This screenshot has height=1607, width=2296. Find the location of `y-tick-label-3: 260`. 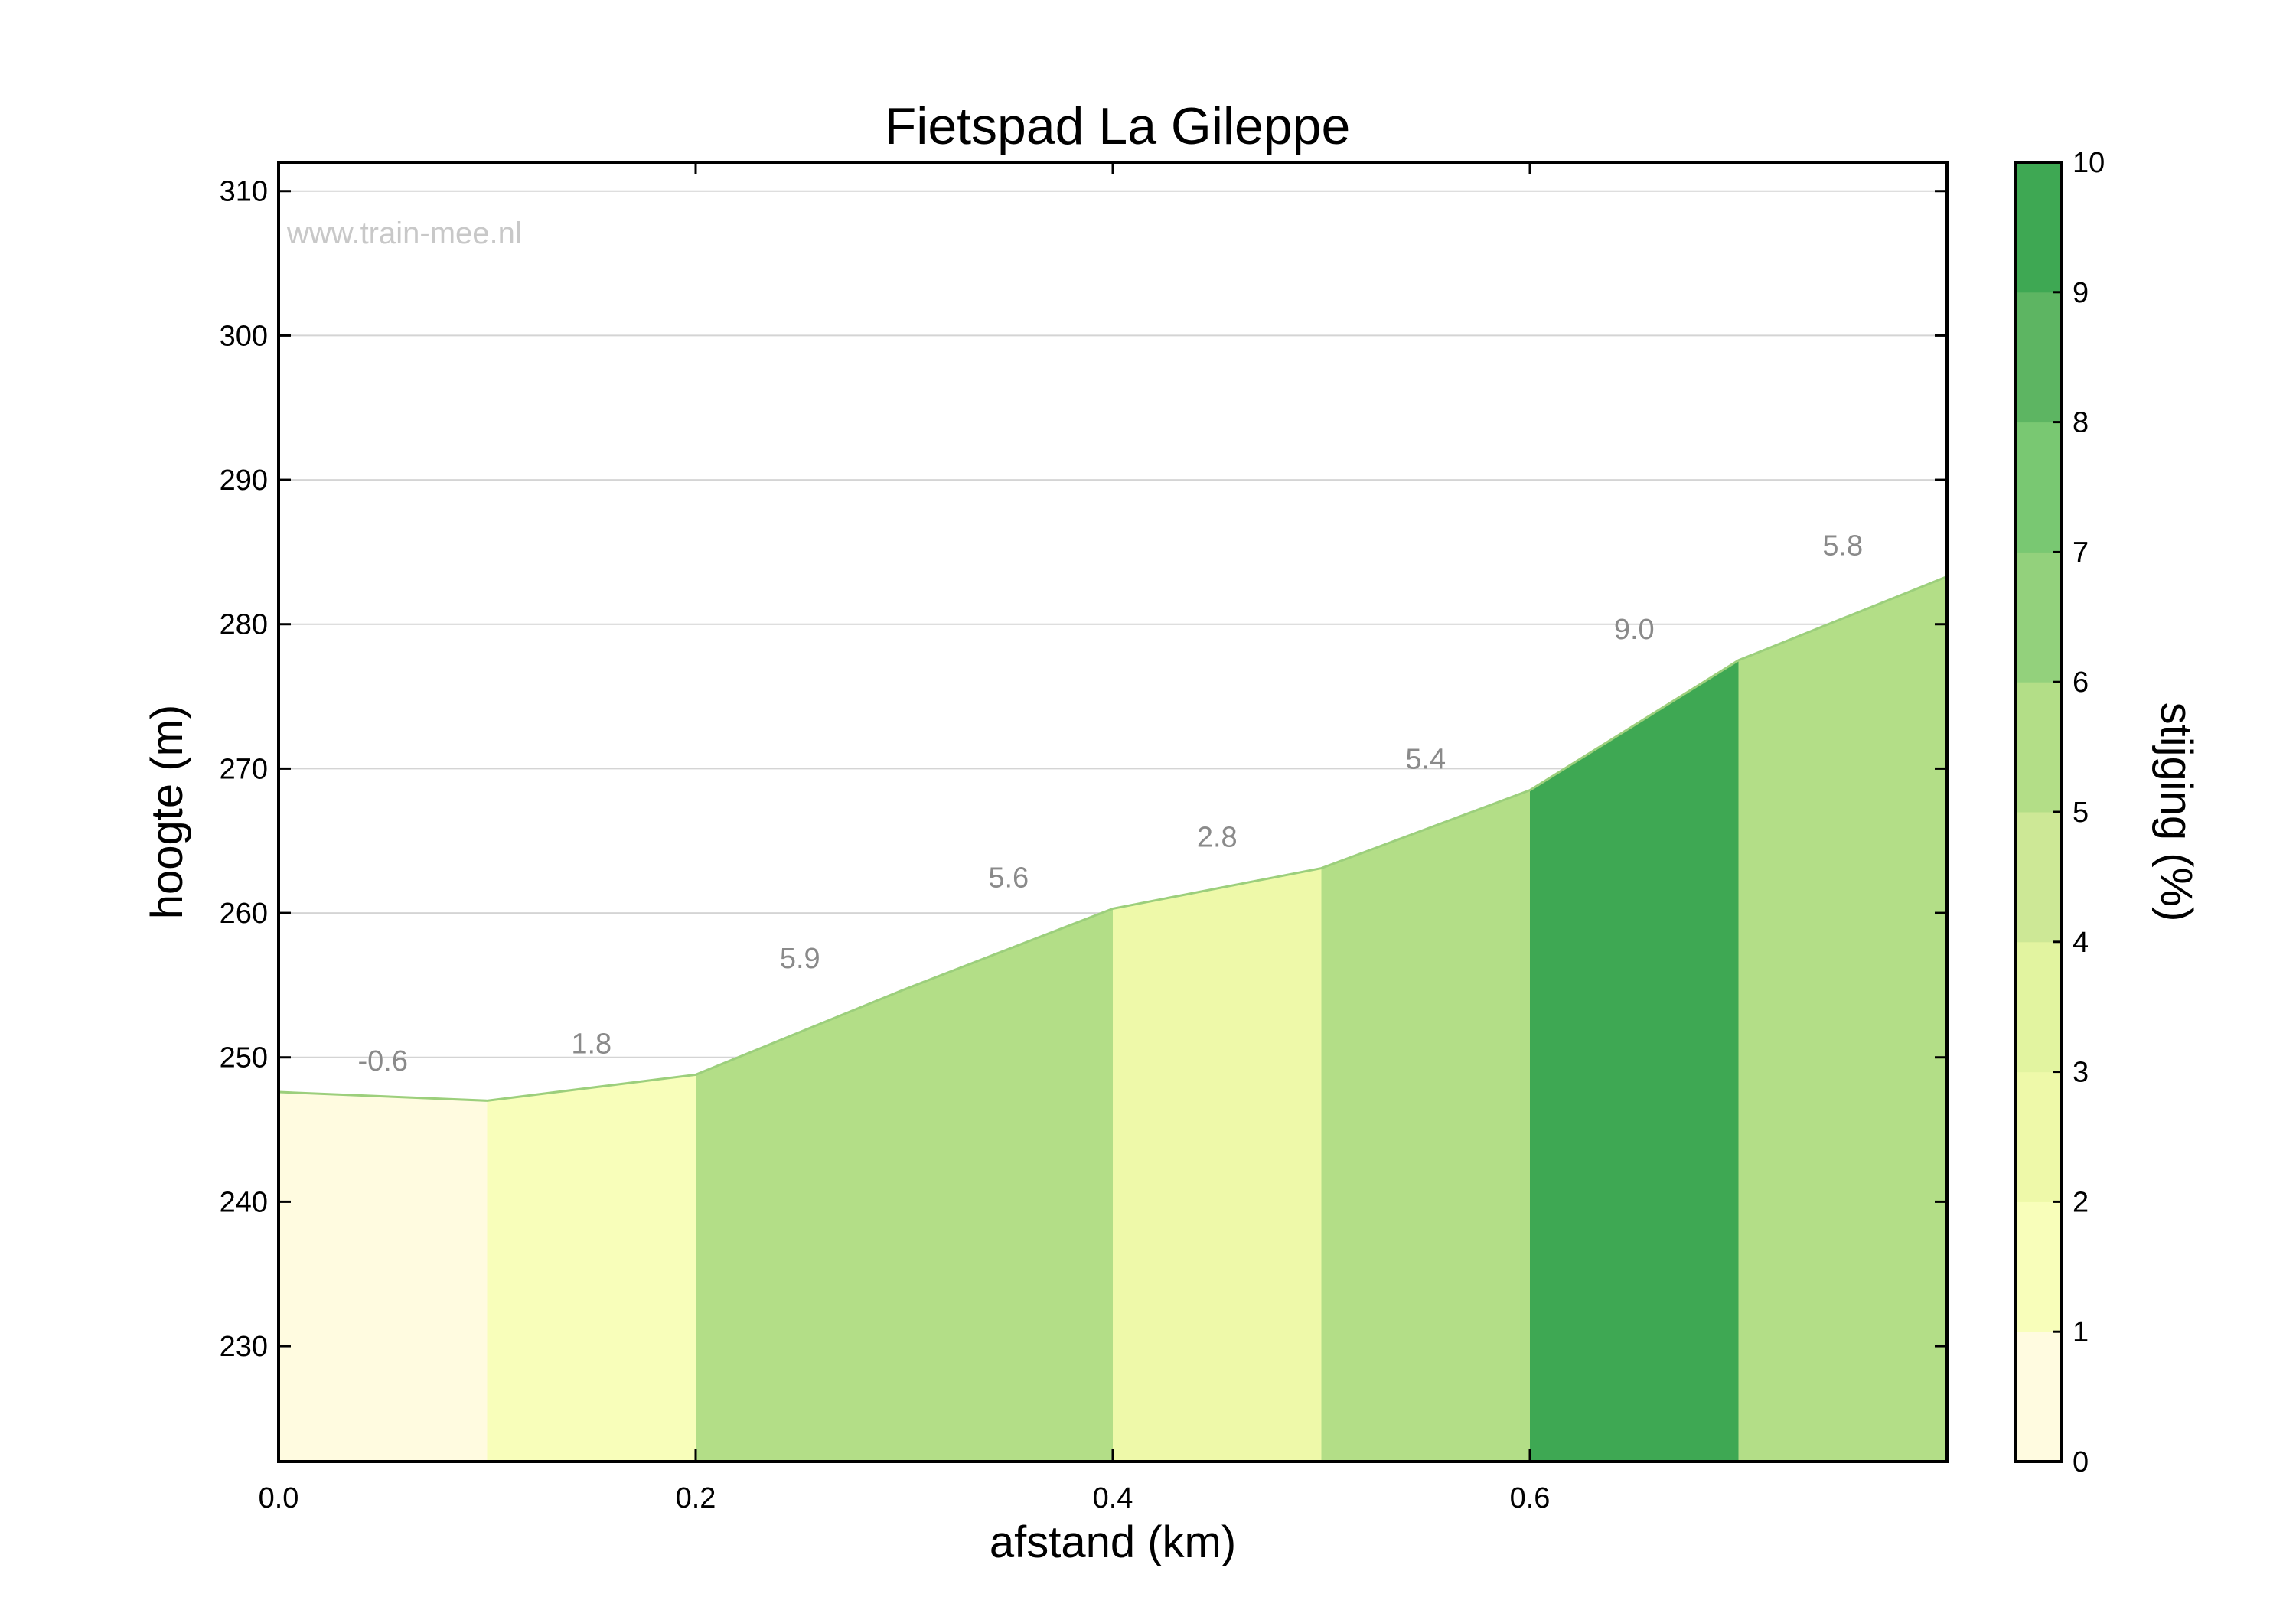

y-tick-label-3: 260 is located at coordinates (244, 914).